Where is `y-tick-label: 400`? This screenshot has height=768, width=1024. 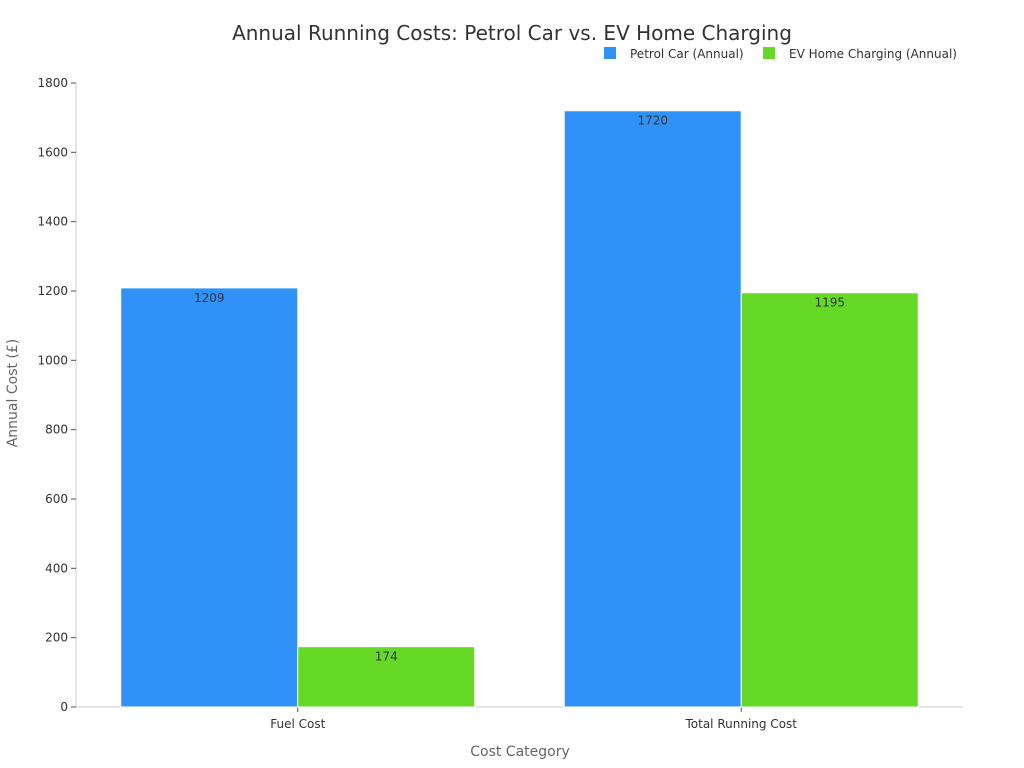
y-tick-label: 400 is located at coordinates (56, 568).